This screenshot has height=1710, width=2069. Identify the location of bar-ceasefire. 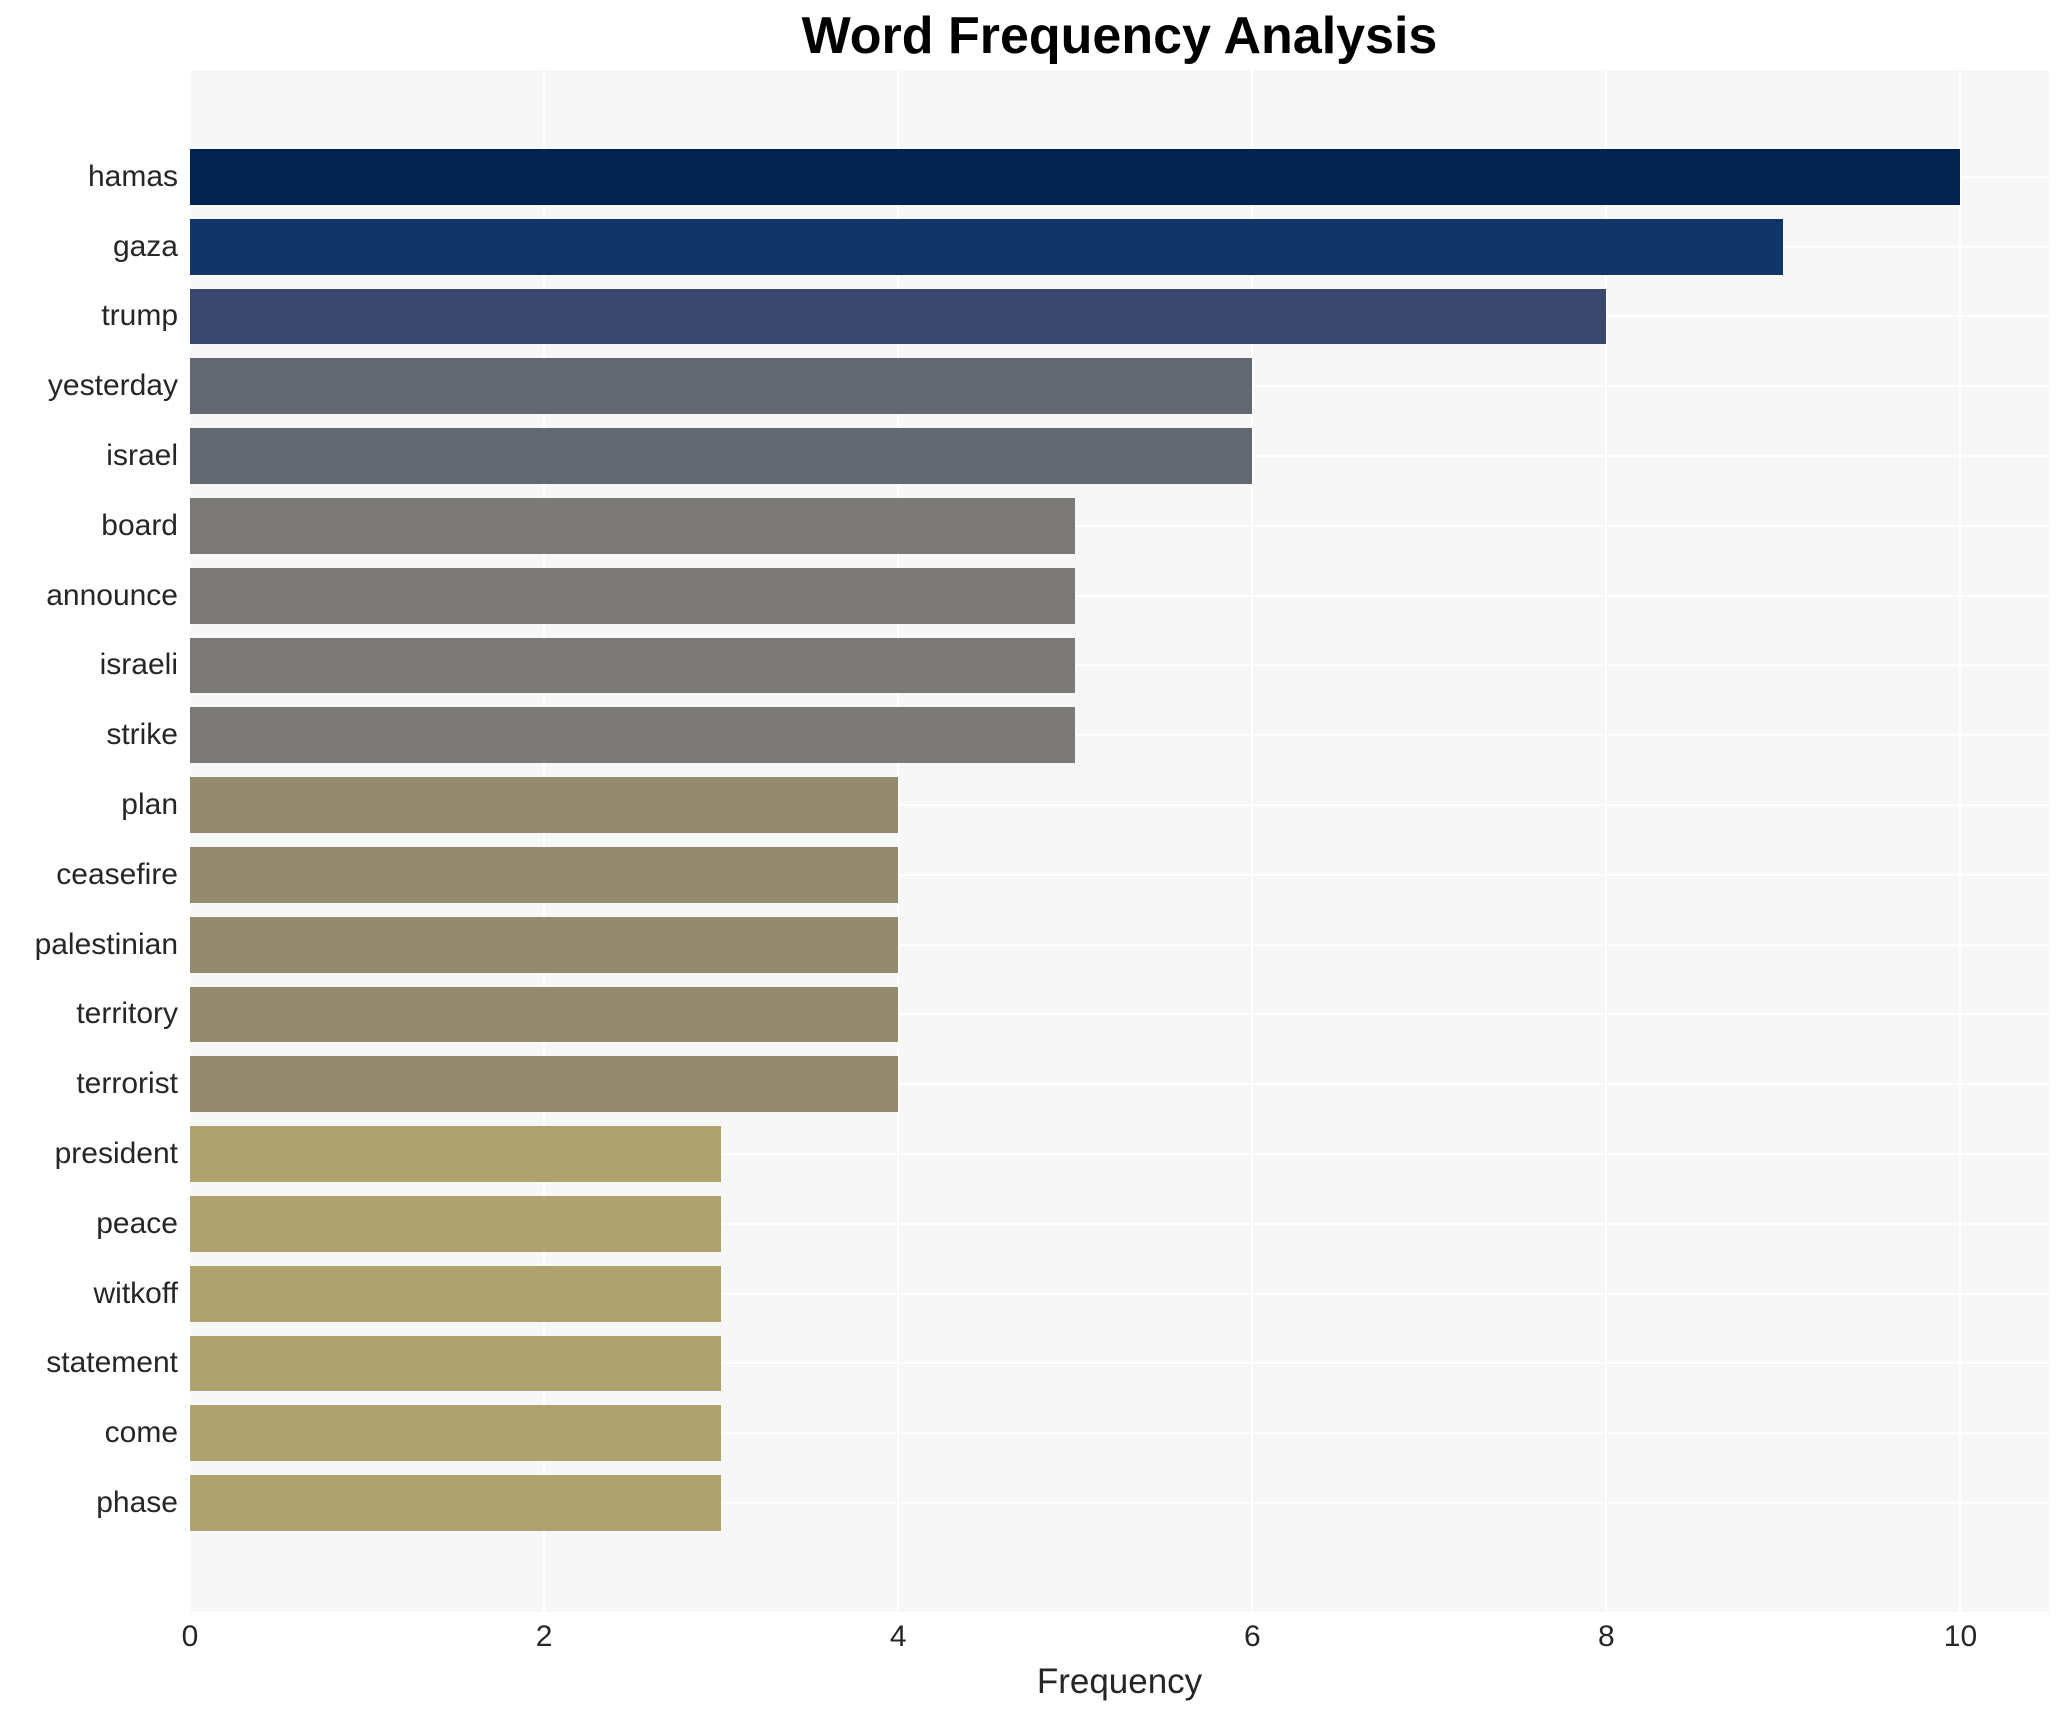
(544, 874).